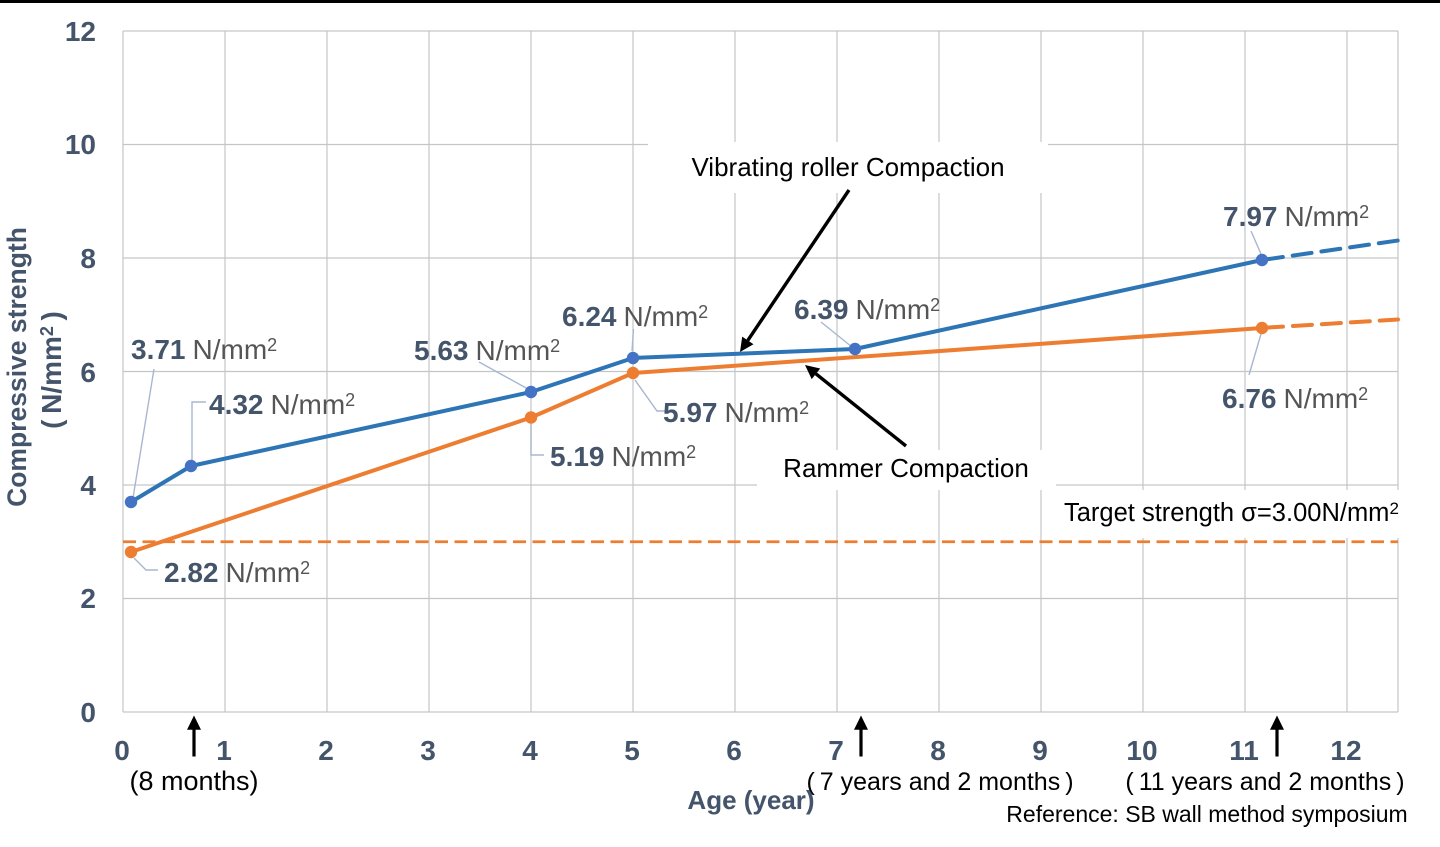  Describe the element at coordinates (836, 750) in the screenshot. I see `svg-text: 7` at that location.